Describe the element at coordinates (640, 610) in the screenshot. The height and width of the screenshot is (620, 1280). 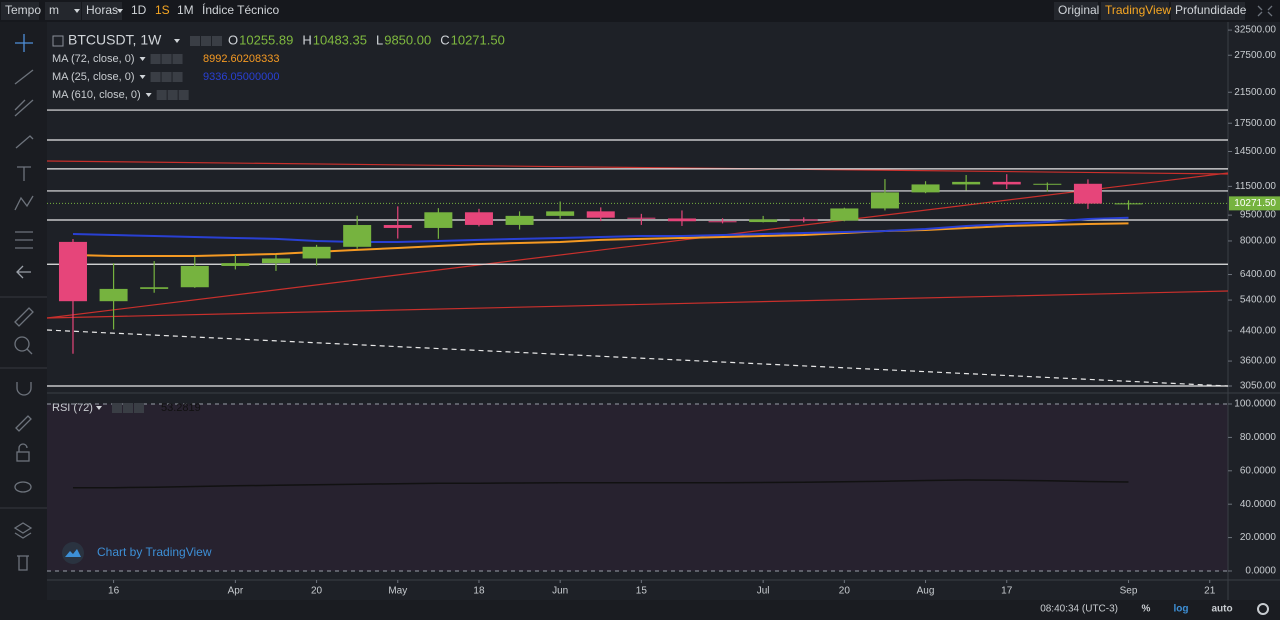
I see `status-bar` at that location.